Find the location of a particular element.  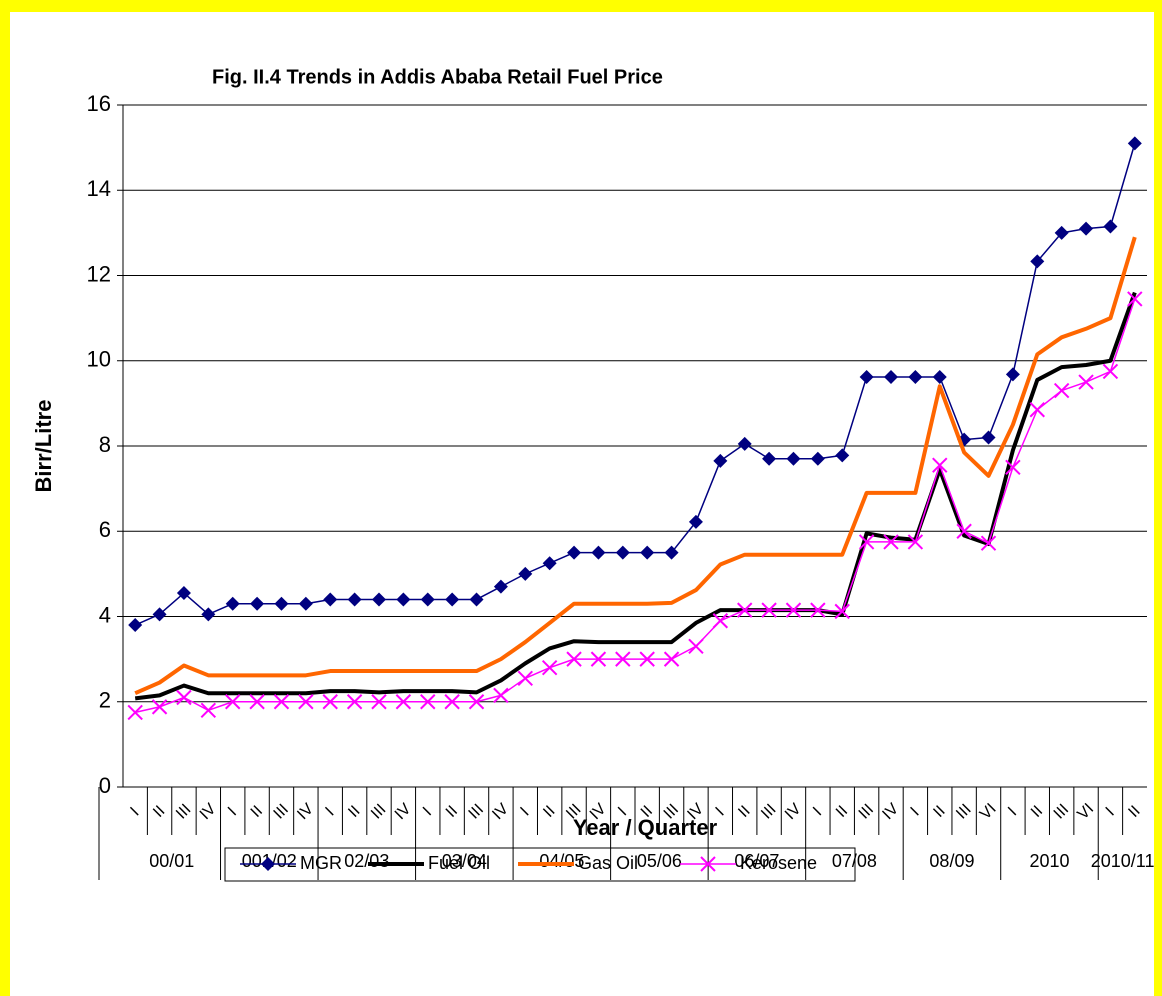

legend-label: Fuel Oil is located at coordinates (459, 863).